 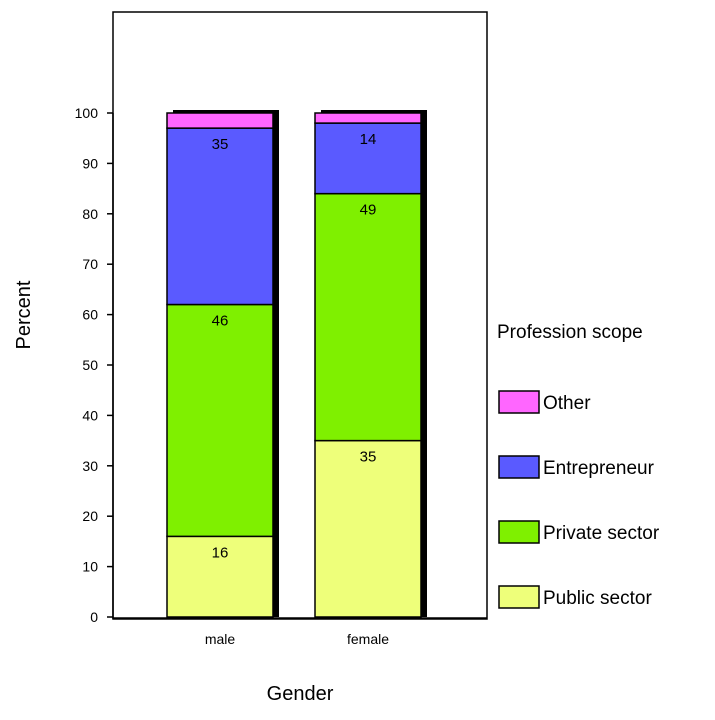 What do you see at coordinates (599, 468) in the screenshot?
I see `legend-label-entrepreneur: Entrepreneur` at bounding box center [599, 468].